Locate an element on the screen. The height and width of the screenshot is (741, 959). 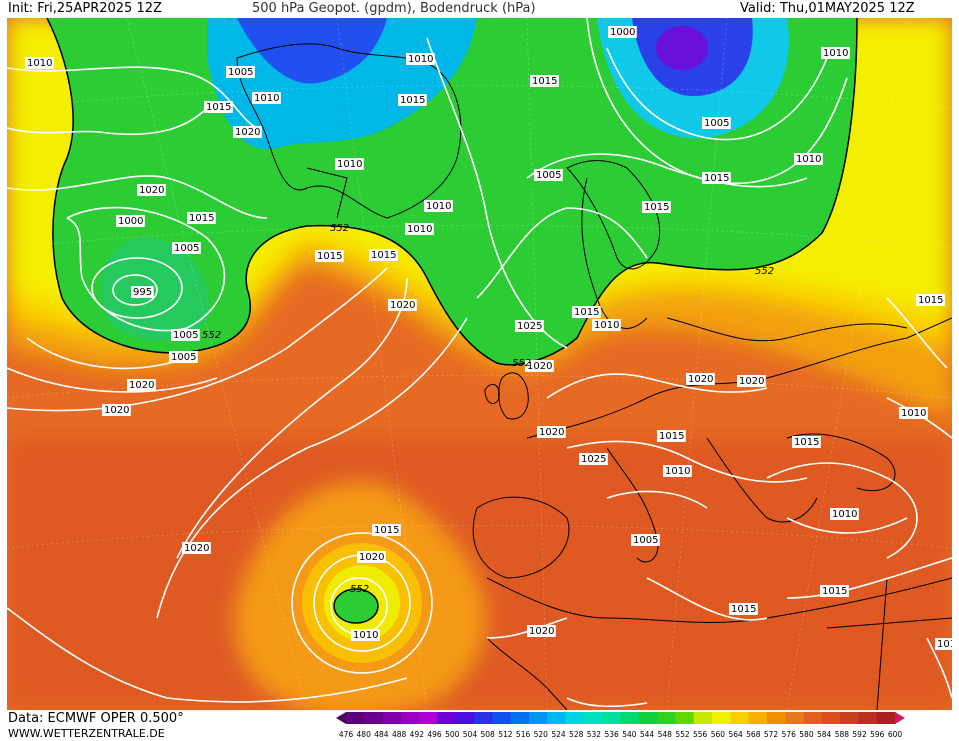
legend-value: 556 is located at coordinates (700, 734).